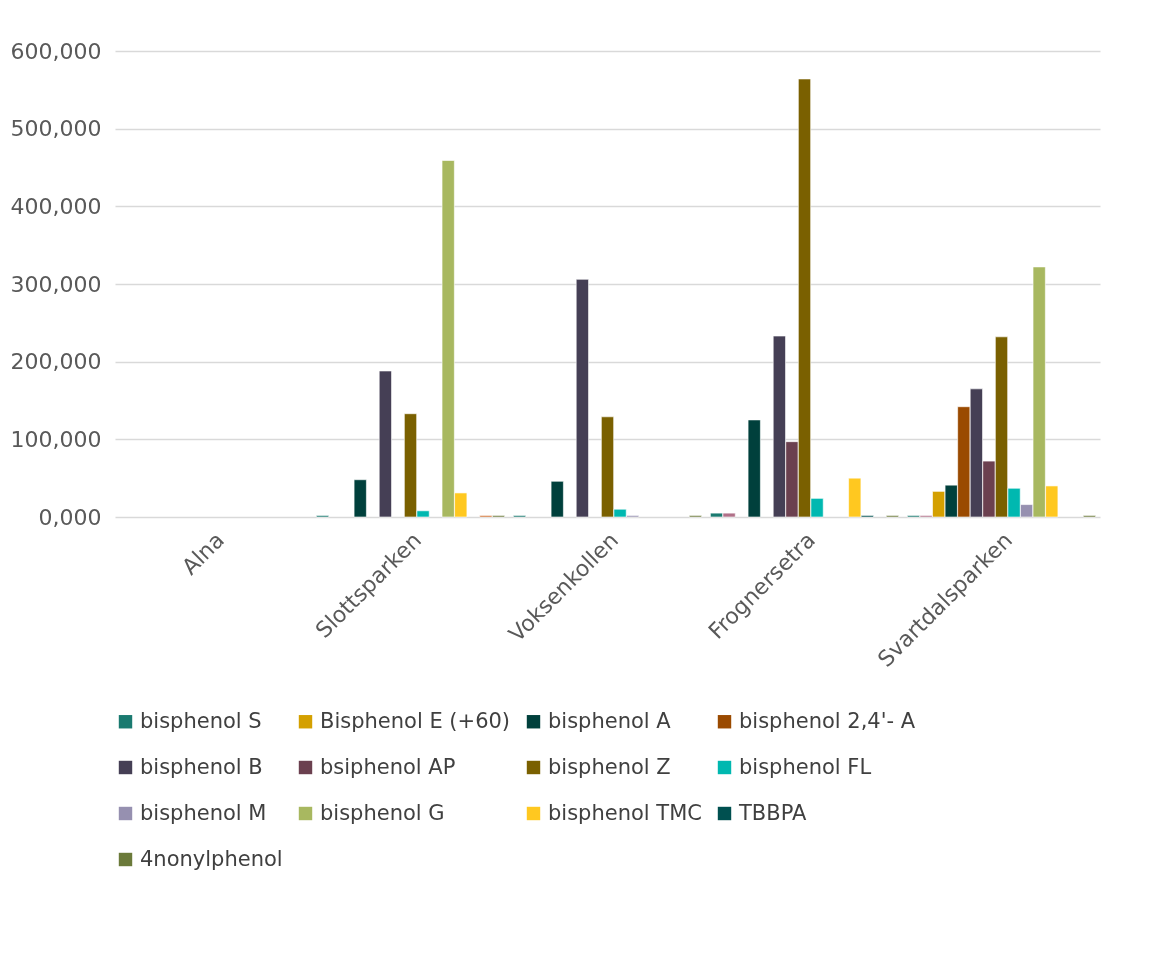 Image resolution: width=1167 pixels, height=970 pixels. What do you see at coordinates (388, 766) in the screenshot?
I see `legend-label: bsiphenol AP` at bounding box center [388, 766].